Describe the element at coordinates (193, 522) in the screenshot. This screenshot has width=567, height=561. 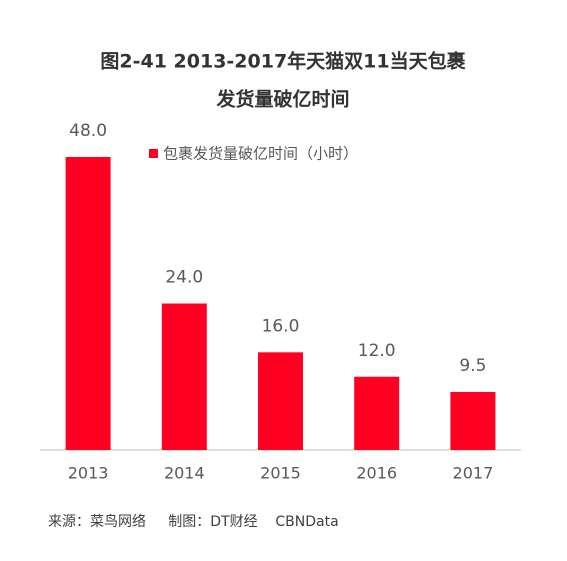
I see `source-note: 来源：菜鸟网络 制图：DT财经 CBNData` at that location.